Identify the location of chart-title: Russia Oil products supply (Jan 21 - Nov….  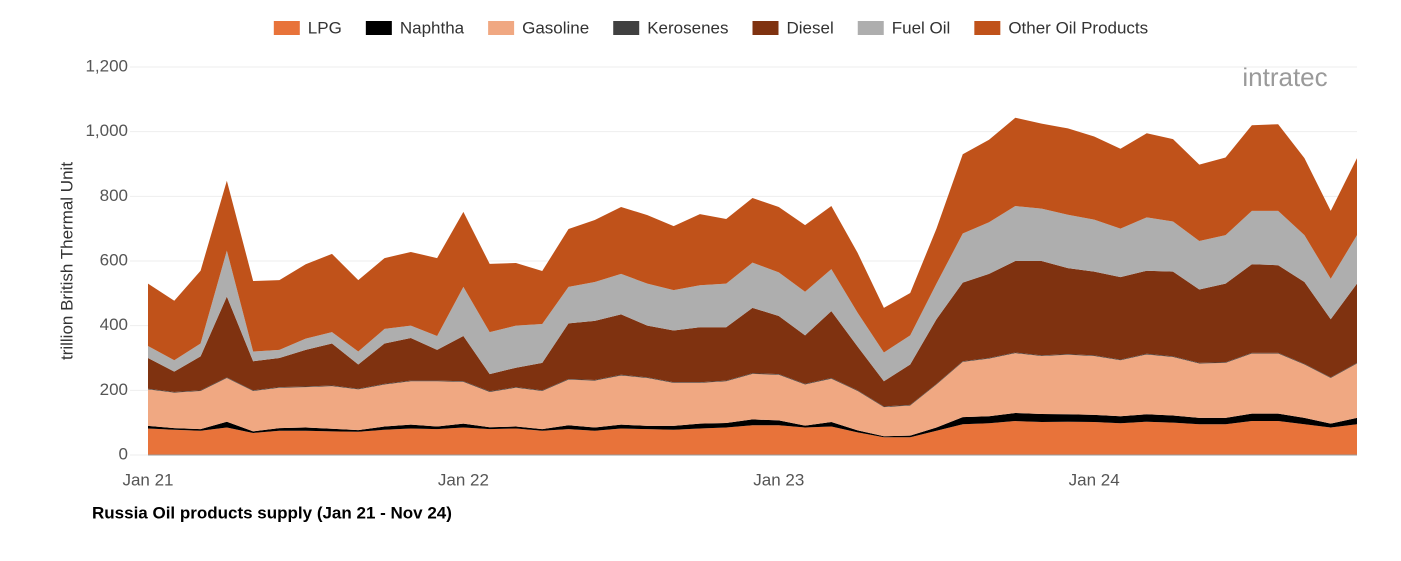
(272, 512).